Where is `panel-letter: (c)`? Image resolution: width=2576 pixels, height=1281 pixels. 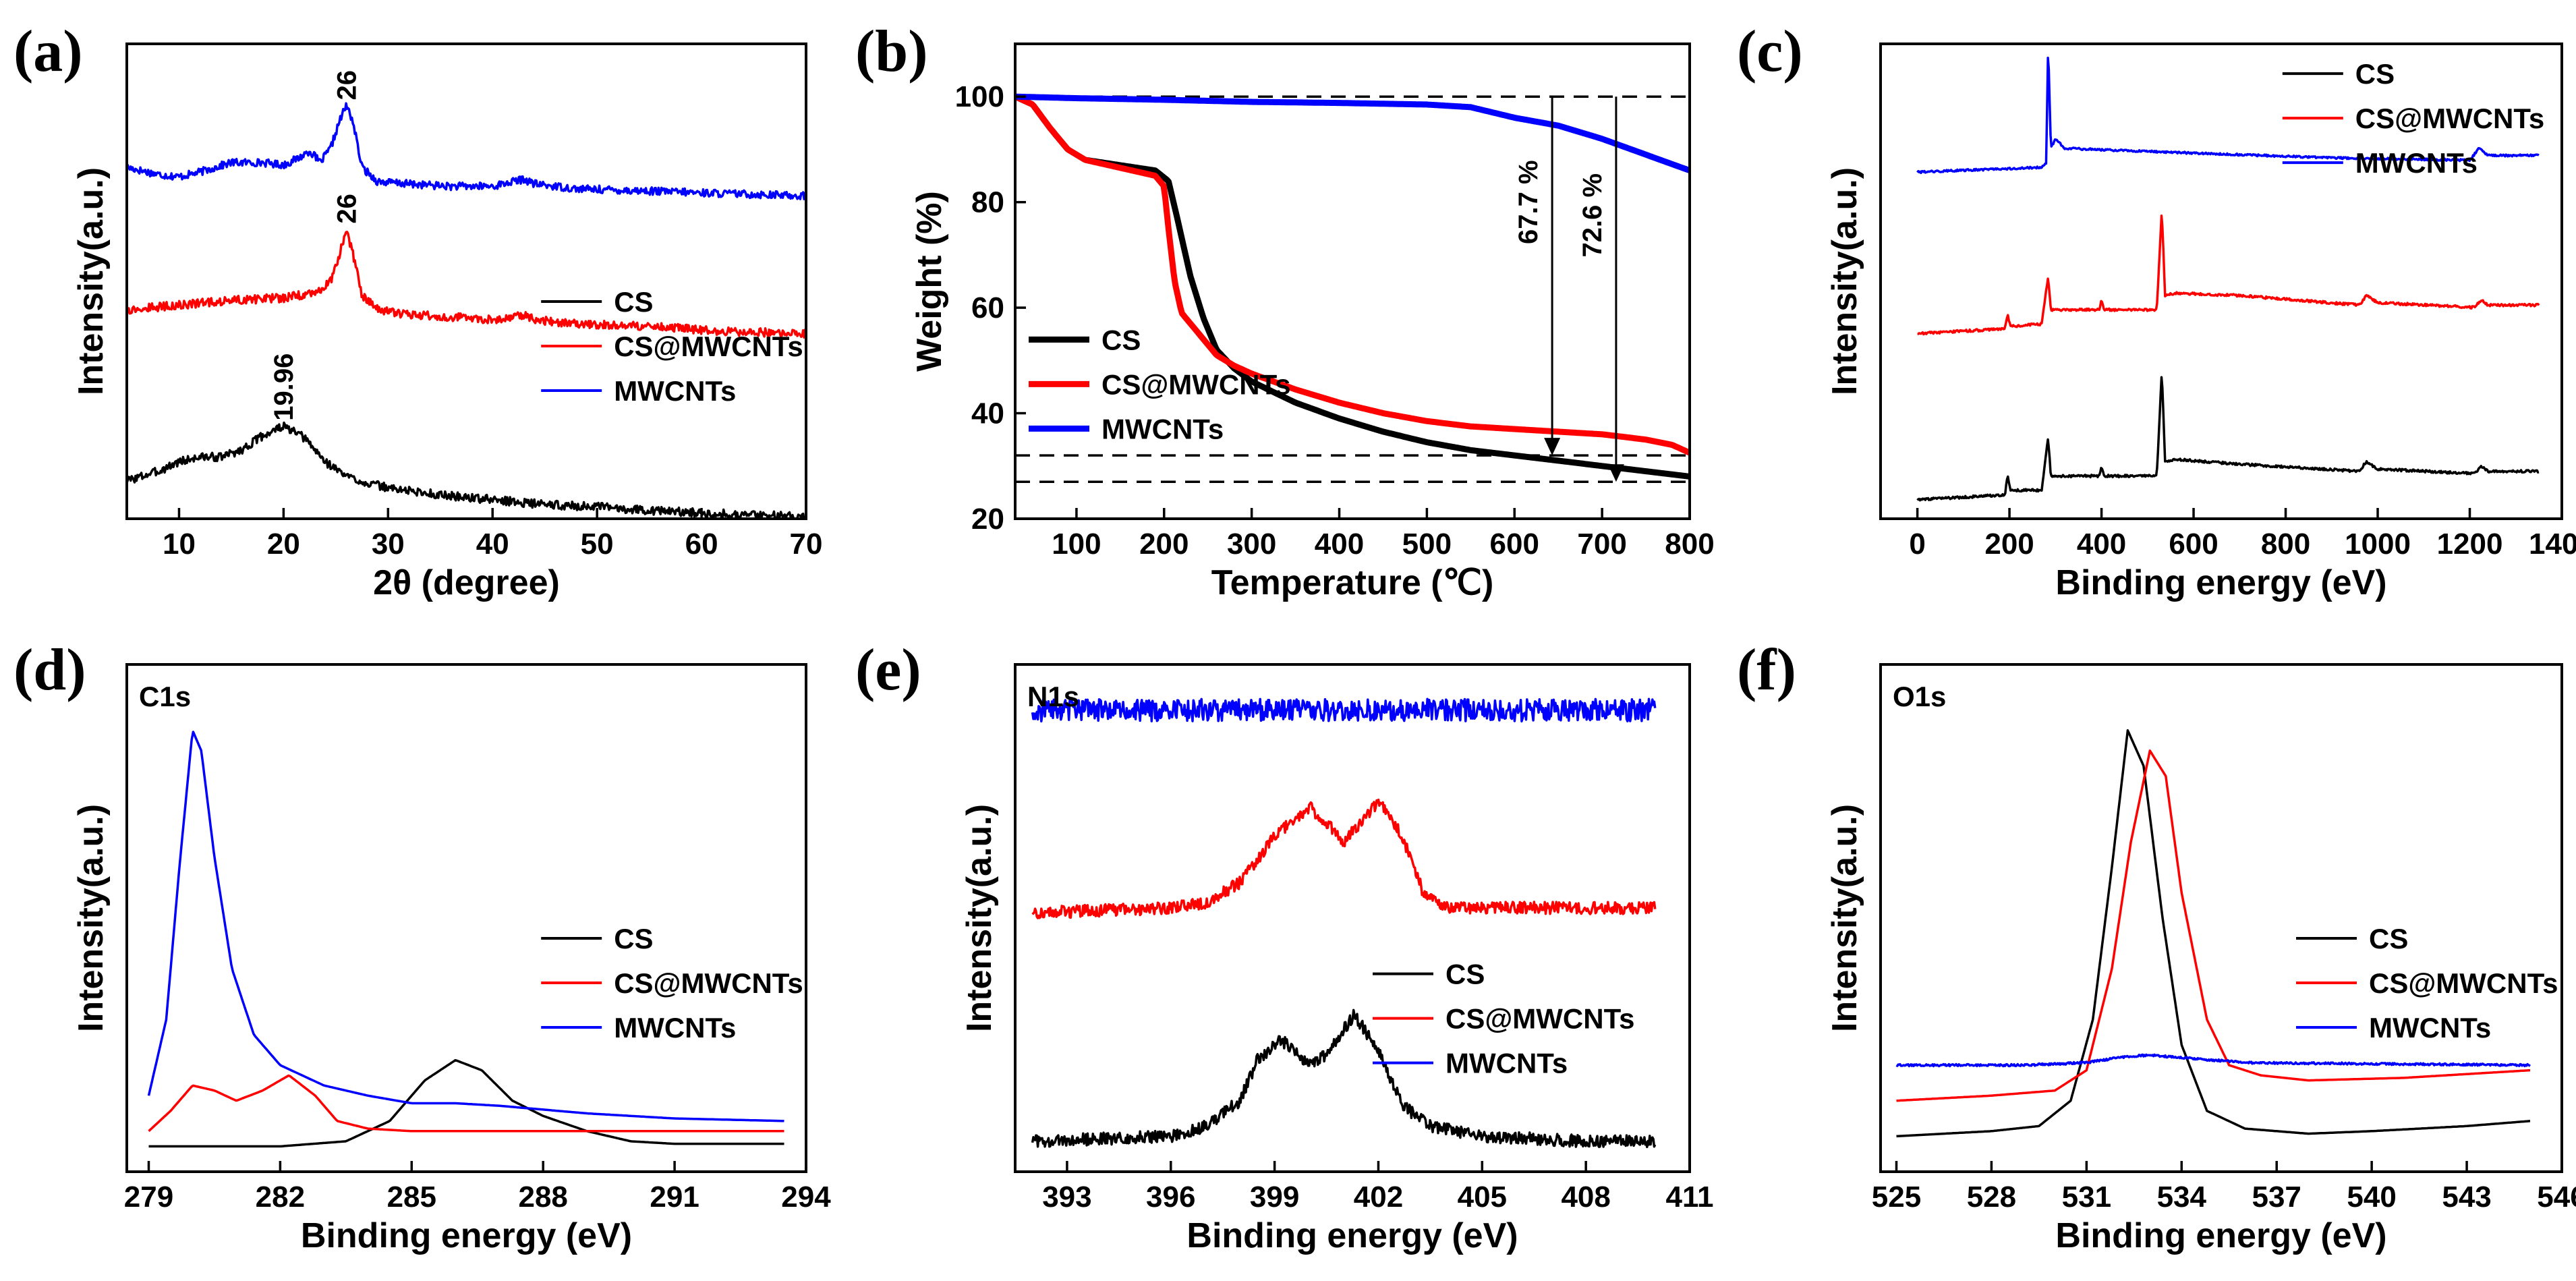 panel-letter: (c) is located at coordinates (1770, 52).